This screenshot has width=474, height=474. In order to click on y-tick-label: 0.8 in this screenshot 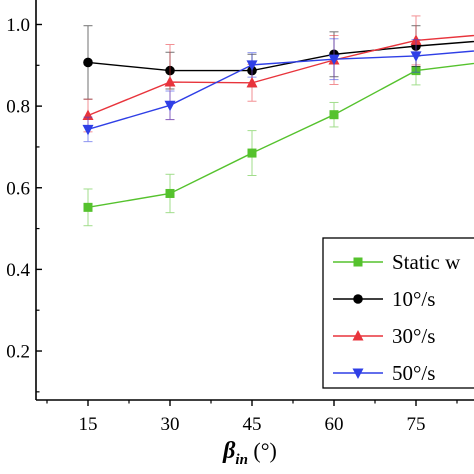, I will do `click(18, 107)`.